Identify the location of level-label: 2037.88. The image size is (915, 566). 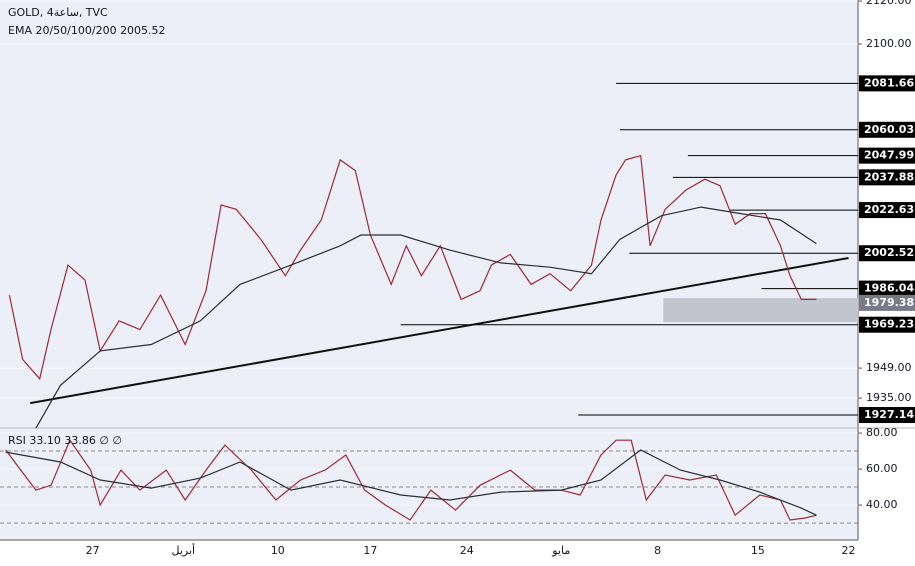
(889, 176).